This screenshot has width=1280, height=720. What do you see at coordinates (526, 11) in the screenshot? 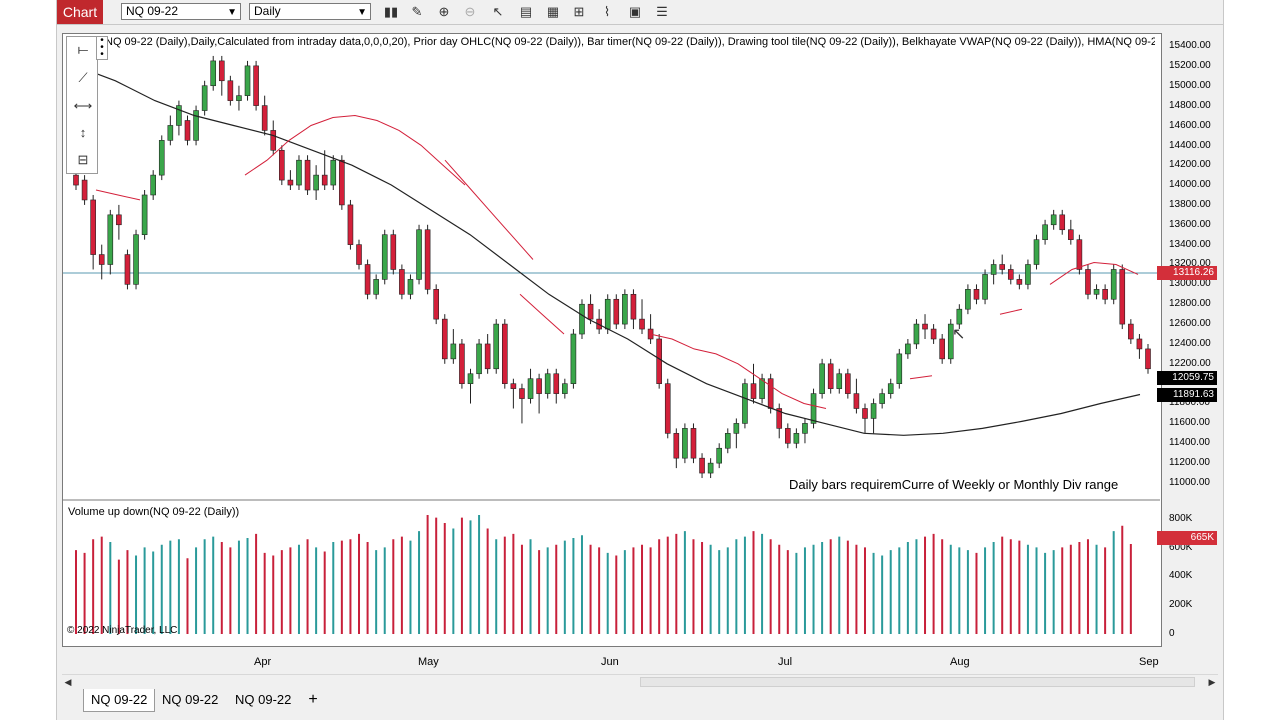
I see `chart-properties-icon: ▤` at bounding box center [526, 11].